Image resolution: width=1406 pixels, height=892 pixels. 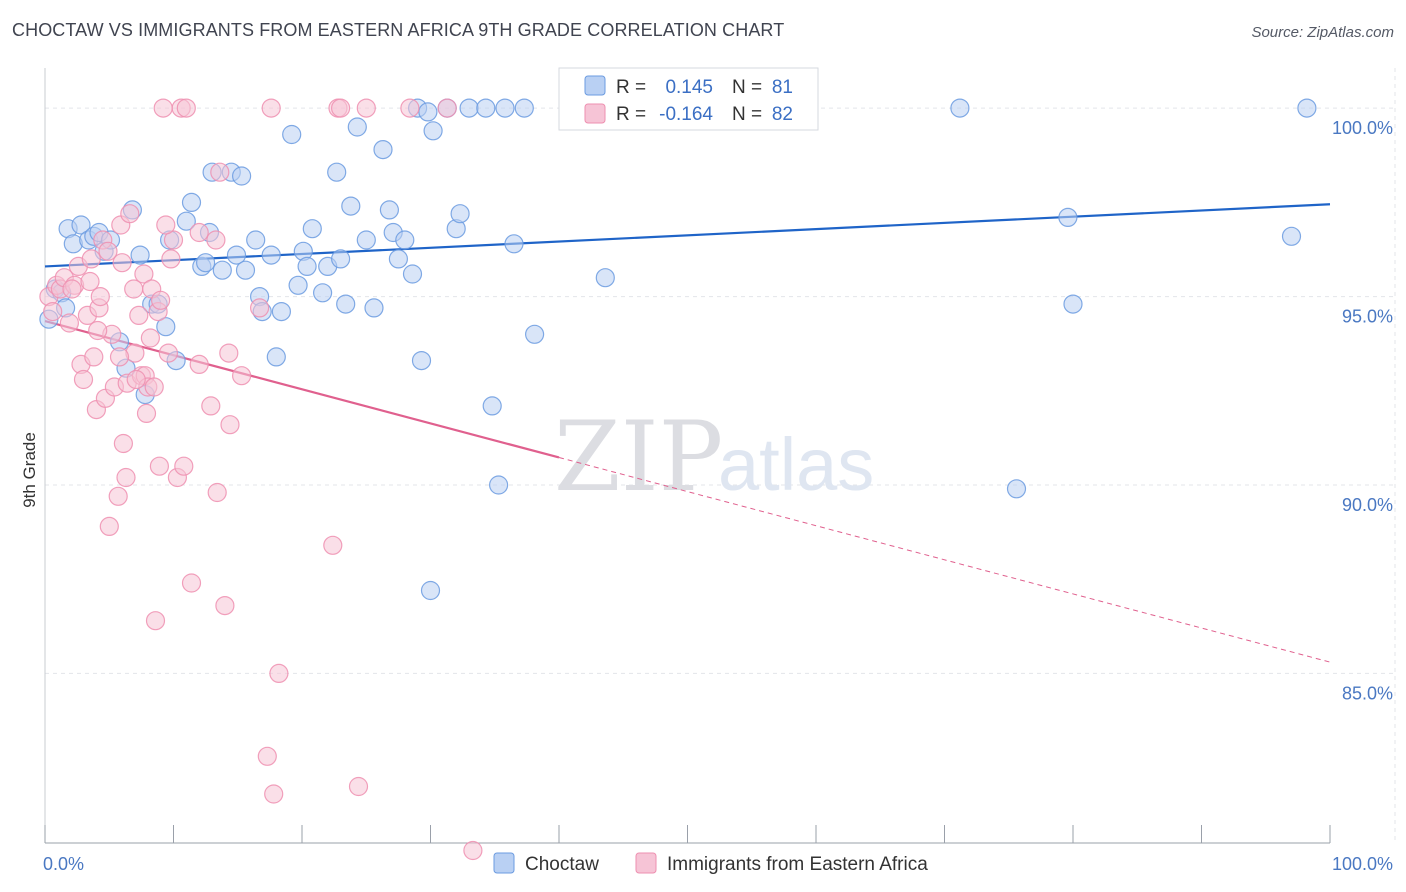 I want to click on choctaw-trend-line, so click(x=687, y=235).